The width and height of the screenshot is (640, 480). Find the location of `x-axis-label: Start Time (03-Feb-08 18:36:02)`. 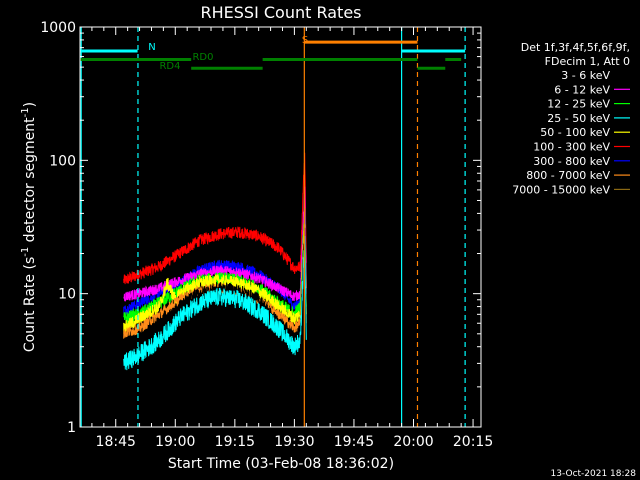

x-axis-label: Start Time (03-Feb-08 18:36:02) is located at coordinates (281, 464).